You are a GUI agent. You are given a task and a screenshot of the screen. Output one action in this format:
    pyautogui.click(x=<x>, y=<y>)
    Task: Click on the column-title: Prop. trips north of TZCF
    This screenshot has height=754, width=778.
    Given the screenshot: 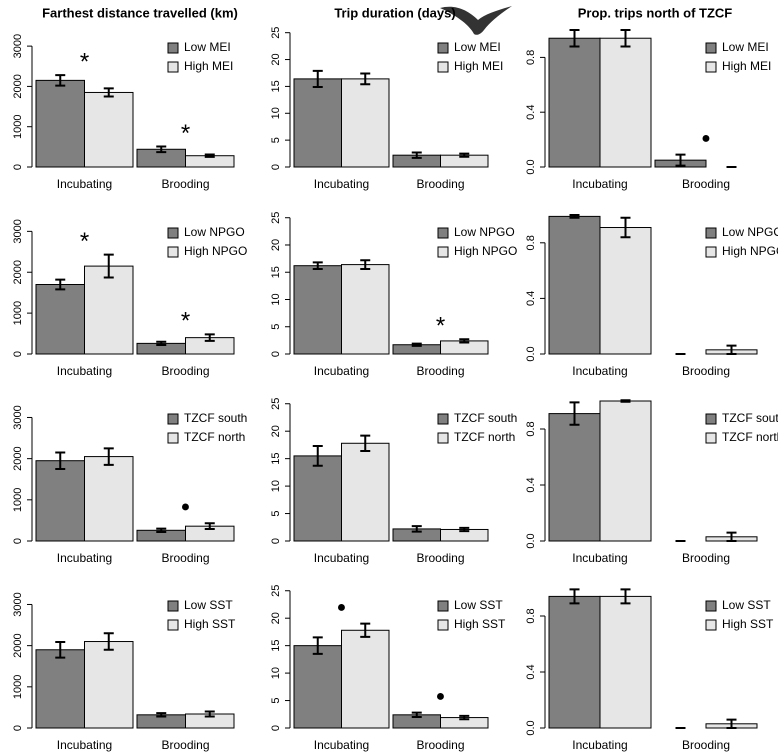 What is the action you would take?
    pyautogui.click(x=655, y=12)
    